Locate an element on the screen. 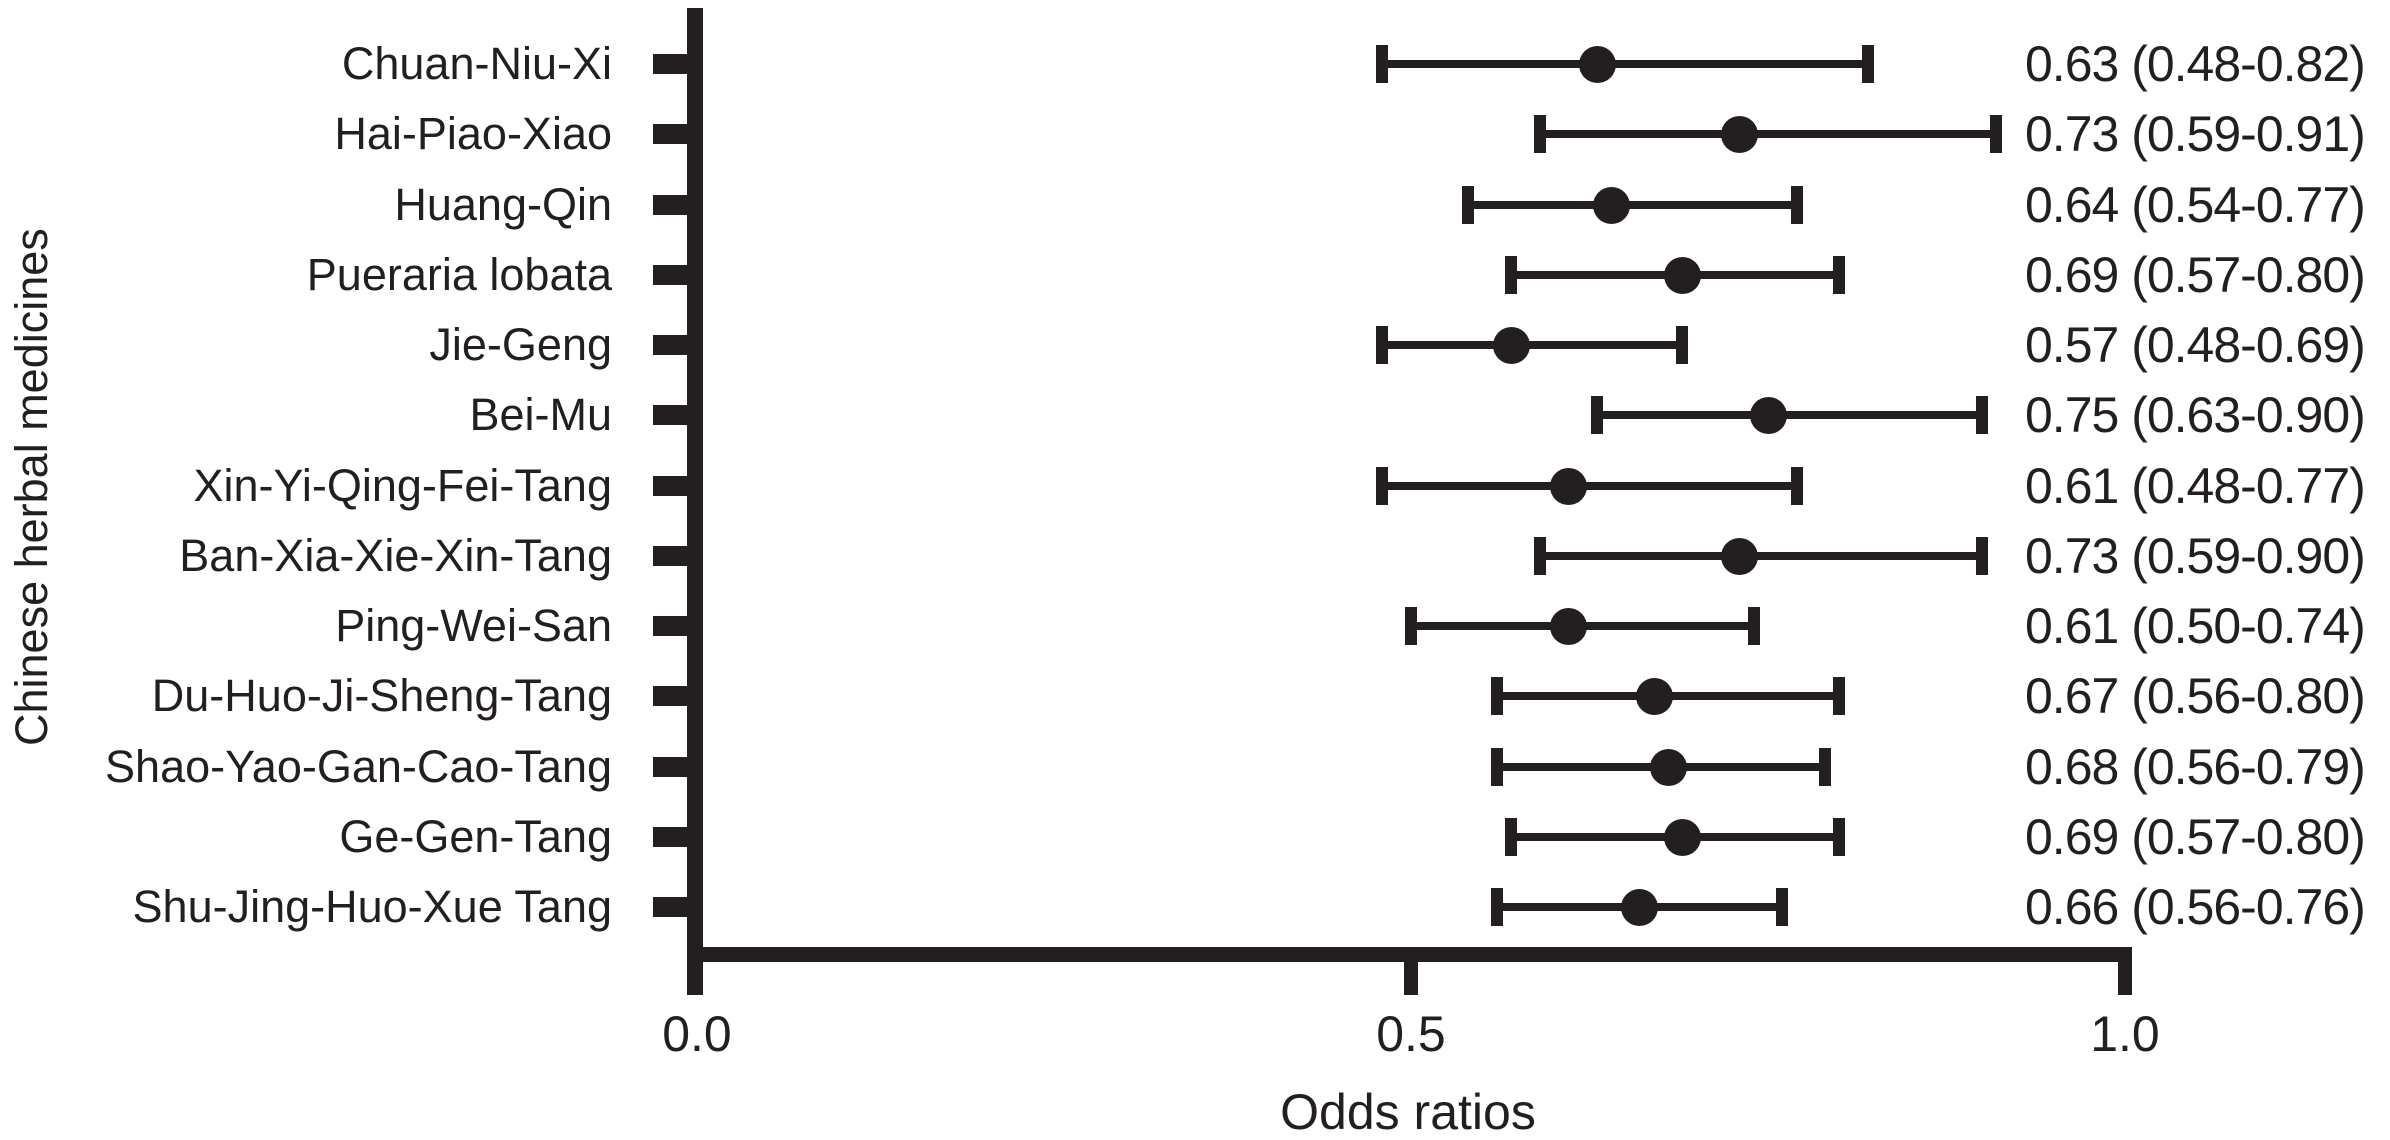 This screenshot has height=1140, width=2390. odds-ratio-value-text: 0.67 (0.56-0.80) is located at coordinates (2195, 696).